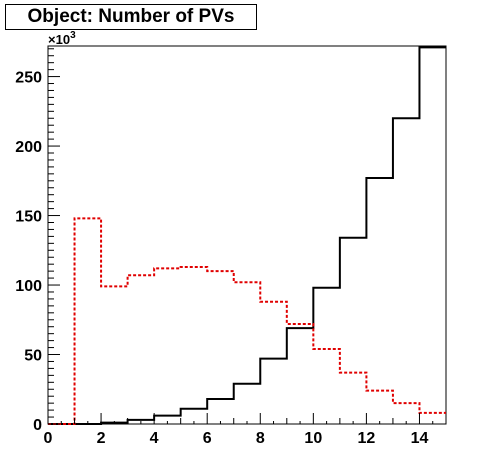 The image size is (496, 472). What do you see at coordinates (28, 217) in the screenshot?
I see `y-tick-label: 150` at bounding box center [28, 217].